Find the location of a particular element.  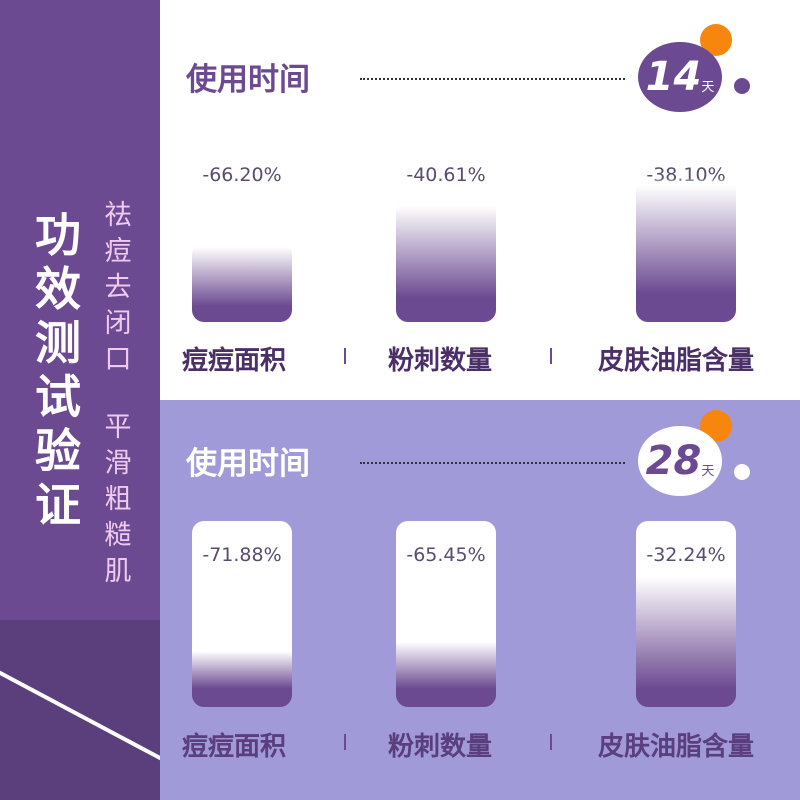

day-number: 14 is located at coordinates (673, 77).